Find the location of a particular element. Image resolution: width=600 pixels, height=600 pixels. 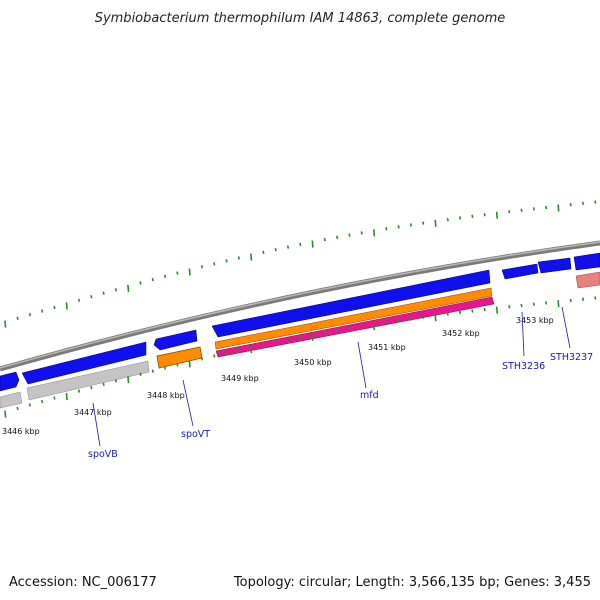

ruler-label: 3449 kbp is located at coordinates (240, 378).